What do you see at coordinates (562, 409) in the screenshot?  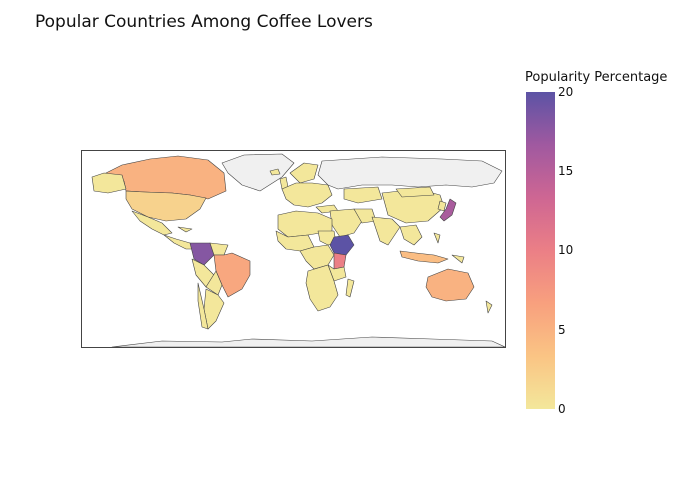 I see `colorbar-tick: 0` at bounding box center [562, 409].